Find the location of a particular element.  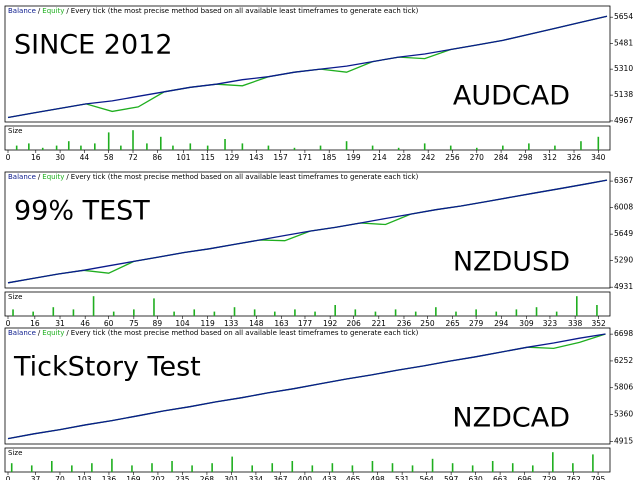

x-tick-label: 298 is located at coordinates (525, 157).